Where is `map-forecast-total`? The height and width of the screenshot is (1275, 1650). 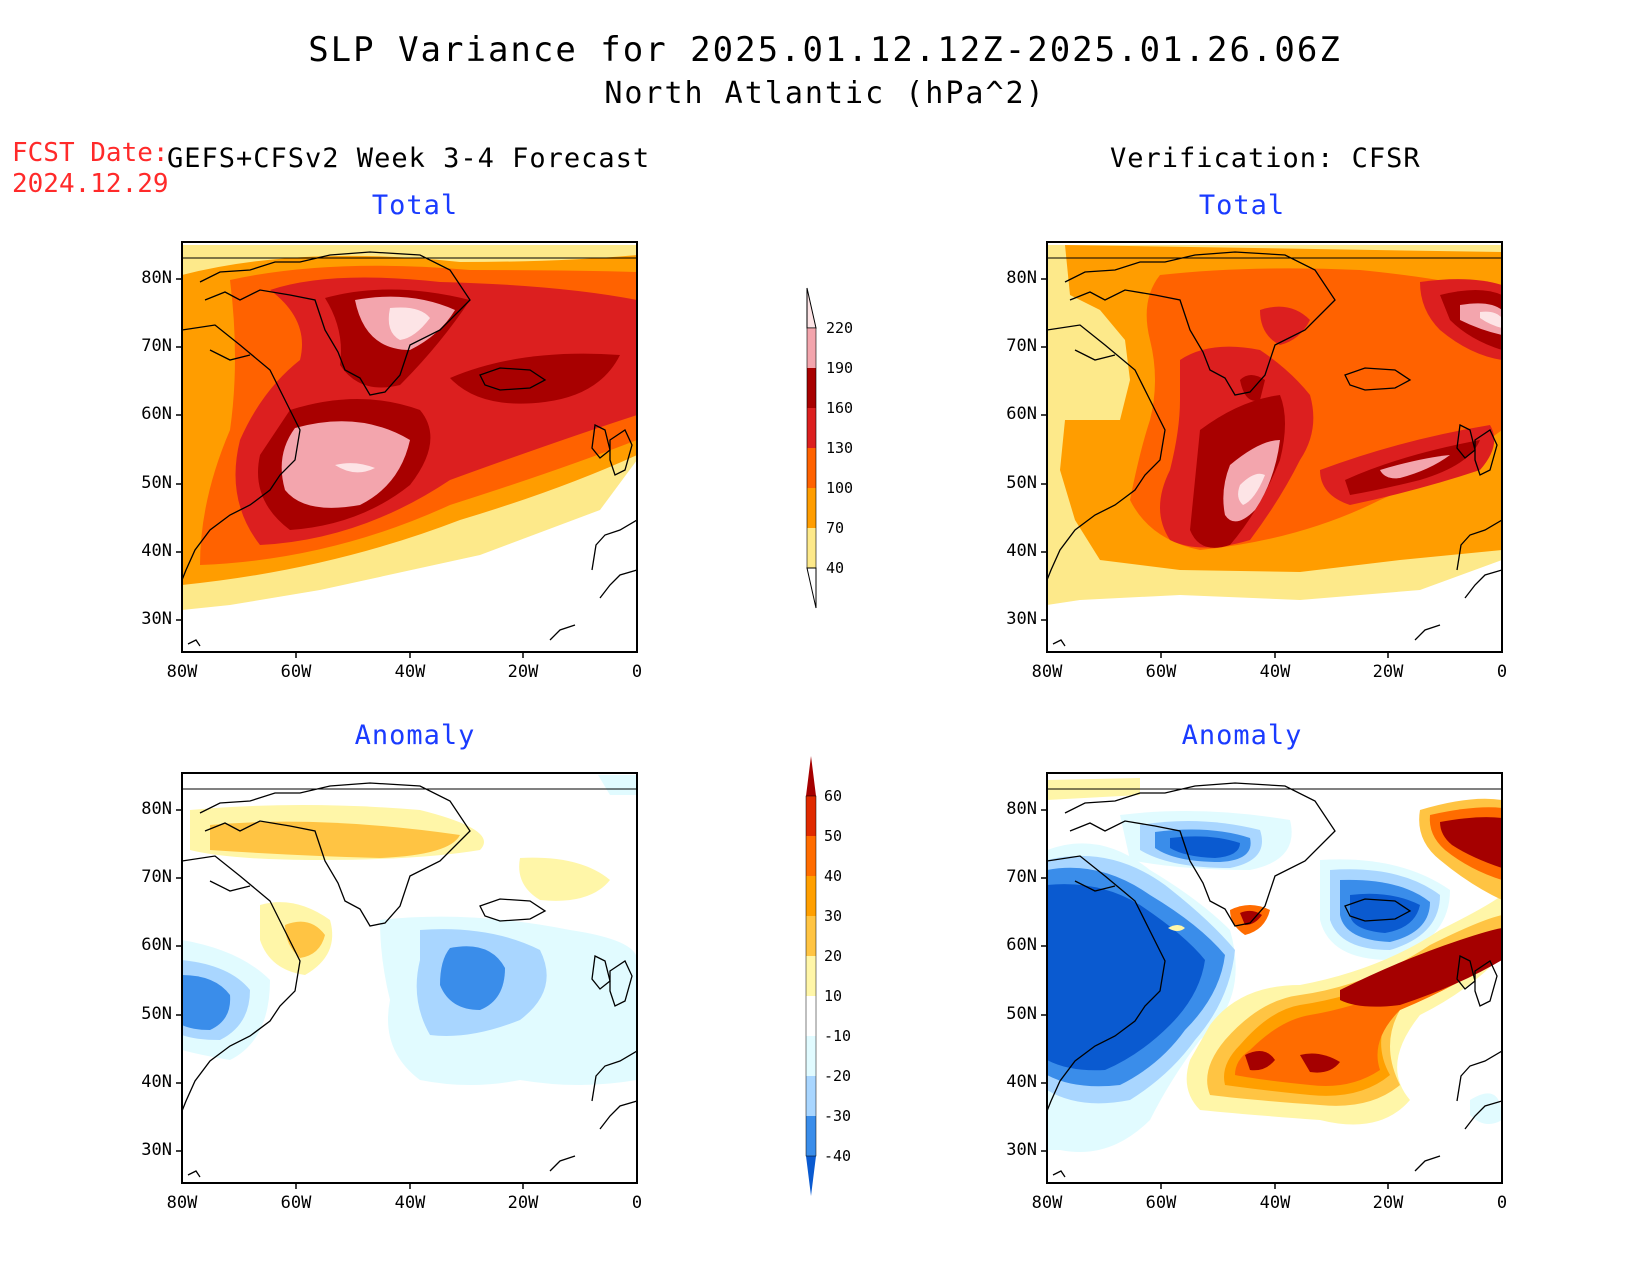 map-forecast-total is located at coordinates (409, 447).